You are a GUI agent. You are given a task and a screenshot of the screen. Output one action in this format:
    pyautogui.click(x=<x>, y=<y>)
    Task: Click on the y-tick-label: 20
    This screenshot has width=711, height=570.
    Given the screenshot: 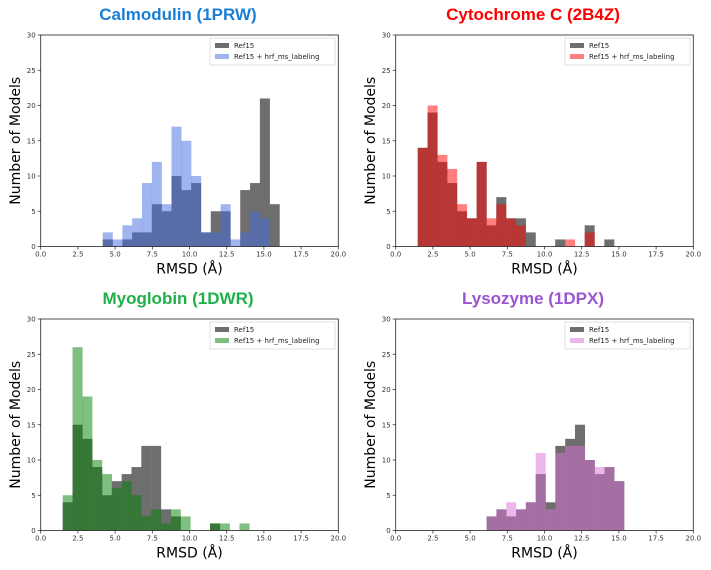 What is the action you would take?
    pyautogui.click(x=31, y=106)
    